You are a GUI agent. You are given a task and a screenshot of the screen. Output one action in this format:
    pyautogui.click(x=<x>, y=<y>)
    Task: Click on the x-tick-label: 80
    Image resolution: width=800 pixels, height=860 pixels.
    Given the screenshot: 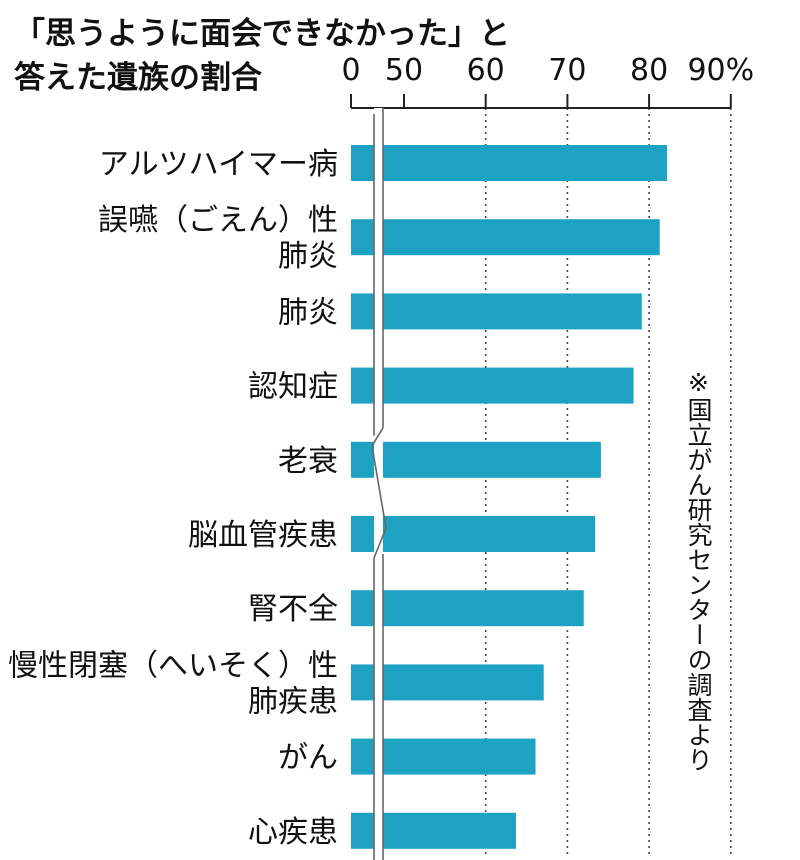 What is the action you would take?
    pyautogui.click(x=649, y=70)
    